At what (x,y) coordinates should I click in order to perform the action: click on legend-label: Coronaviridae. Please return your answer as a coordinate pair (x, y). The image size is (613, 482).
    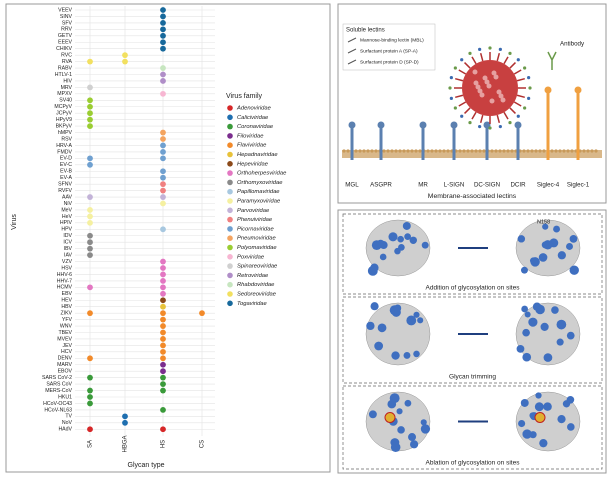
    Looking at the image, I should click on (255, 127).